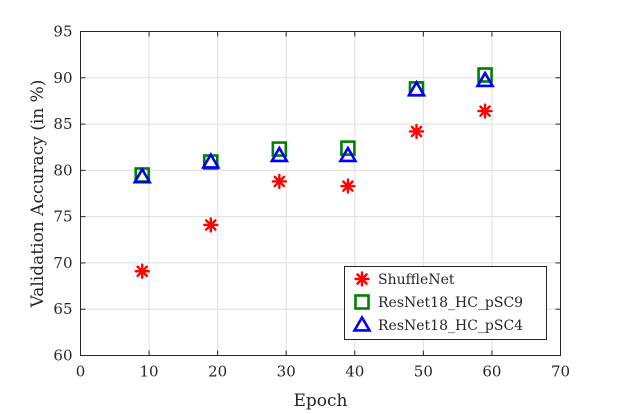  I want to click on x-tick-label: 70, so click(560, 372).